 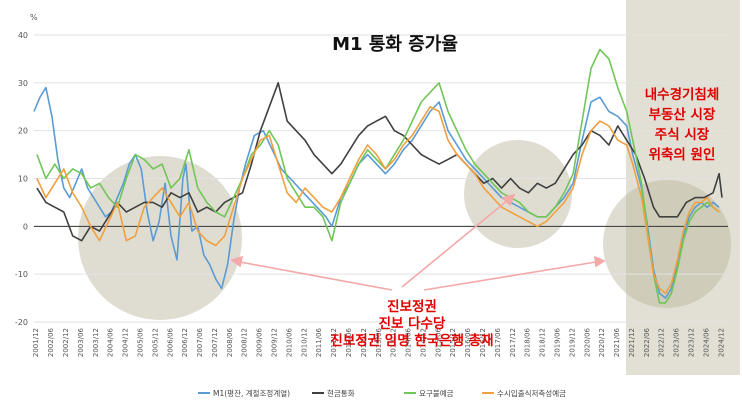 I want to click on x-tick-label: 2023/06, so click(x=677, y=342).